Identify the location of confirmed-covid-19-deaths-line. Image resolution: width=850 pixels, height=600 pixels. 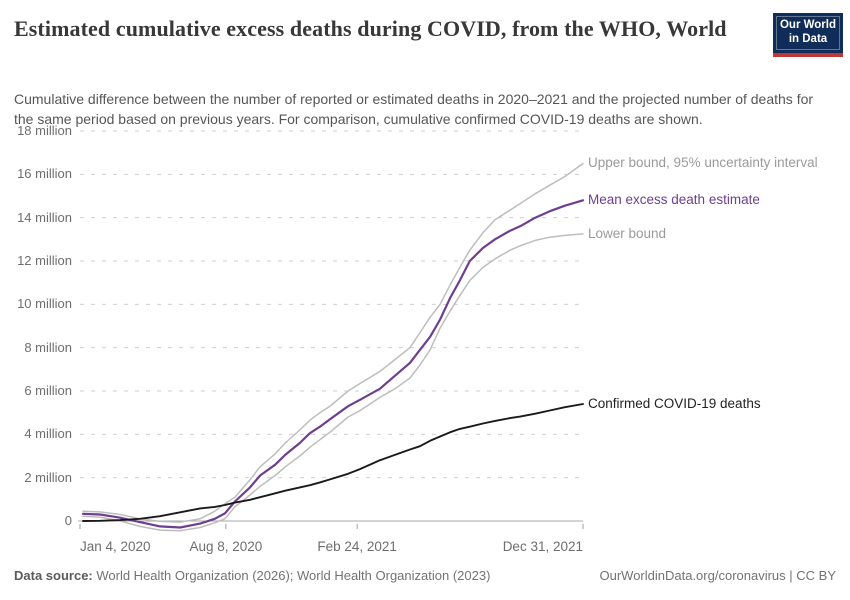
(333, 462).